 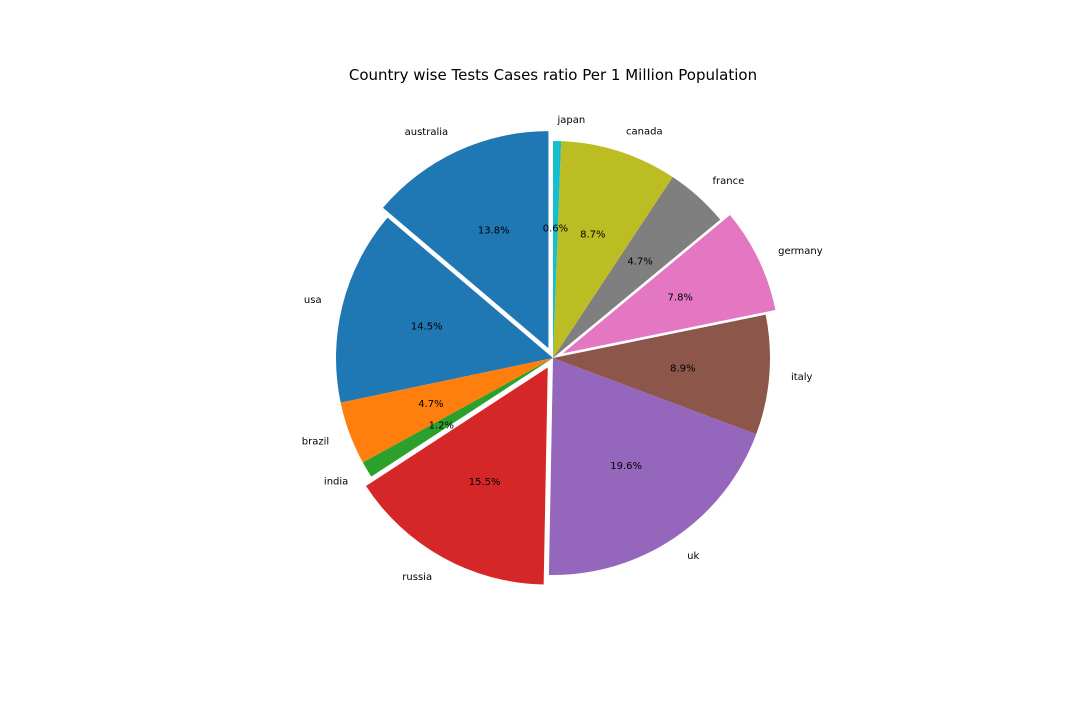 What do you see at coordinates (555, 228) in the screenshot?
I see `slice-percent-japan: 0.6%` at bounding box center [555, 228].